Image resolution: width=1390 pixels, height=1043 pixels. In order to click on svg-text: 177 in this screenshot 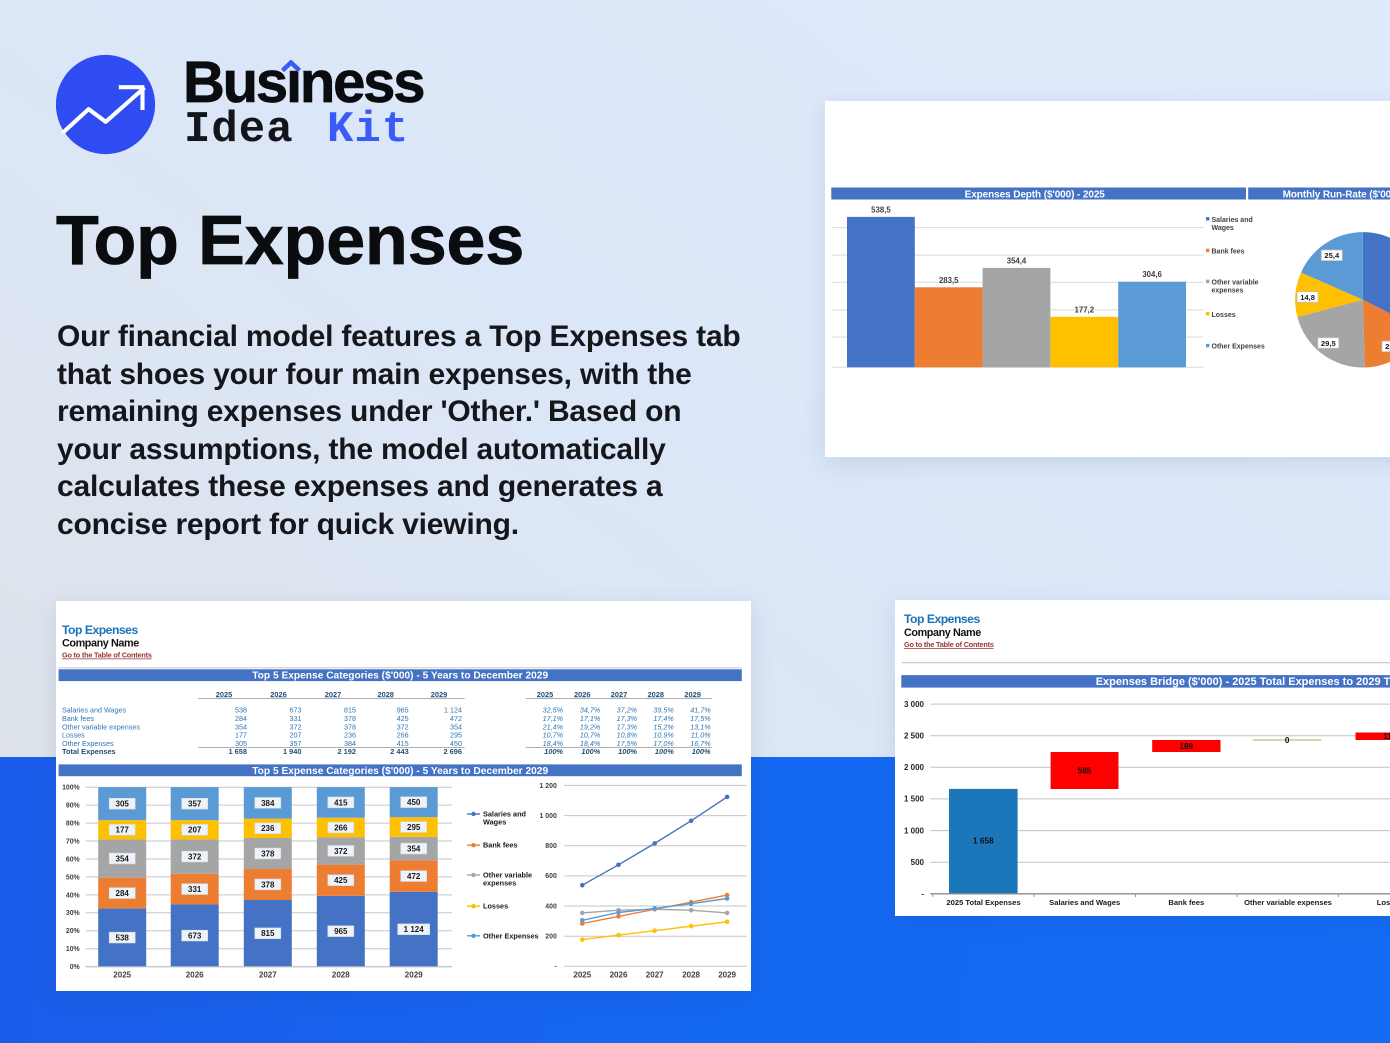, I will do `click(123, 830)`.